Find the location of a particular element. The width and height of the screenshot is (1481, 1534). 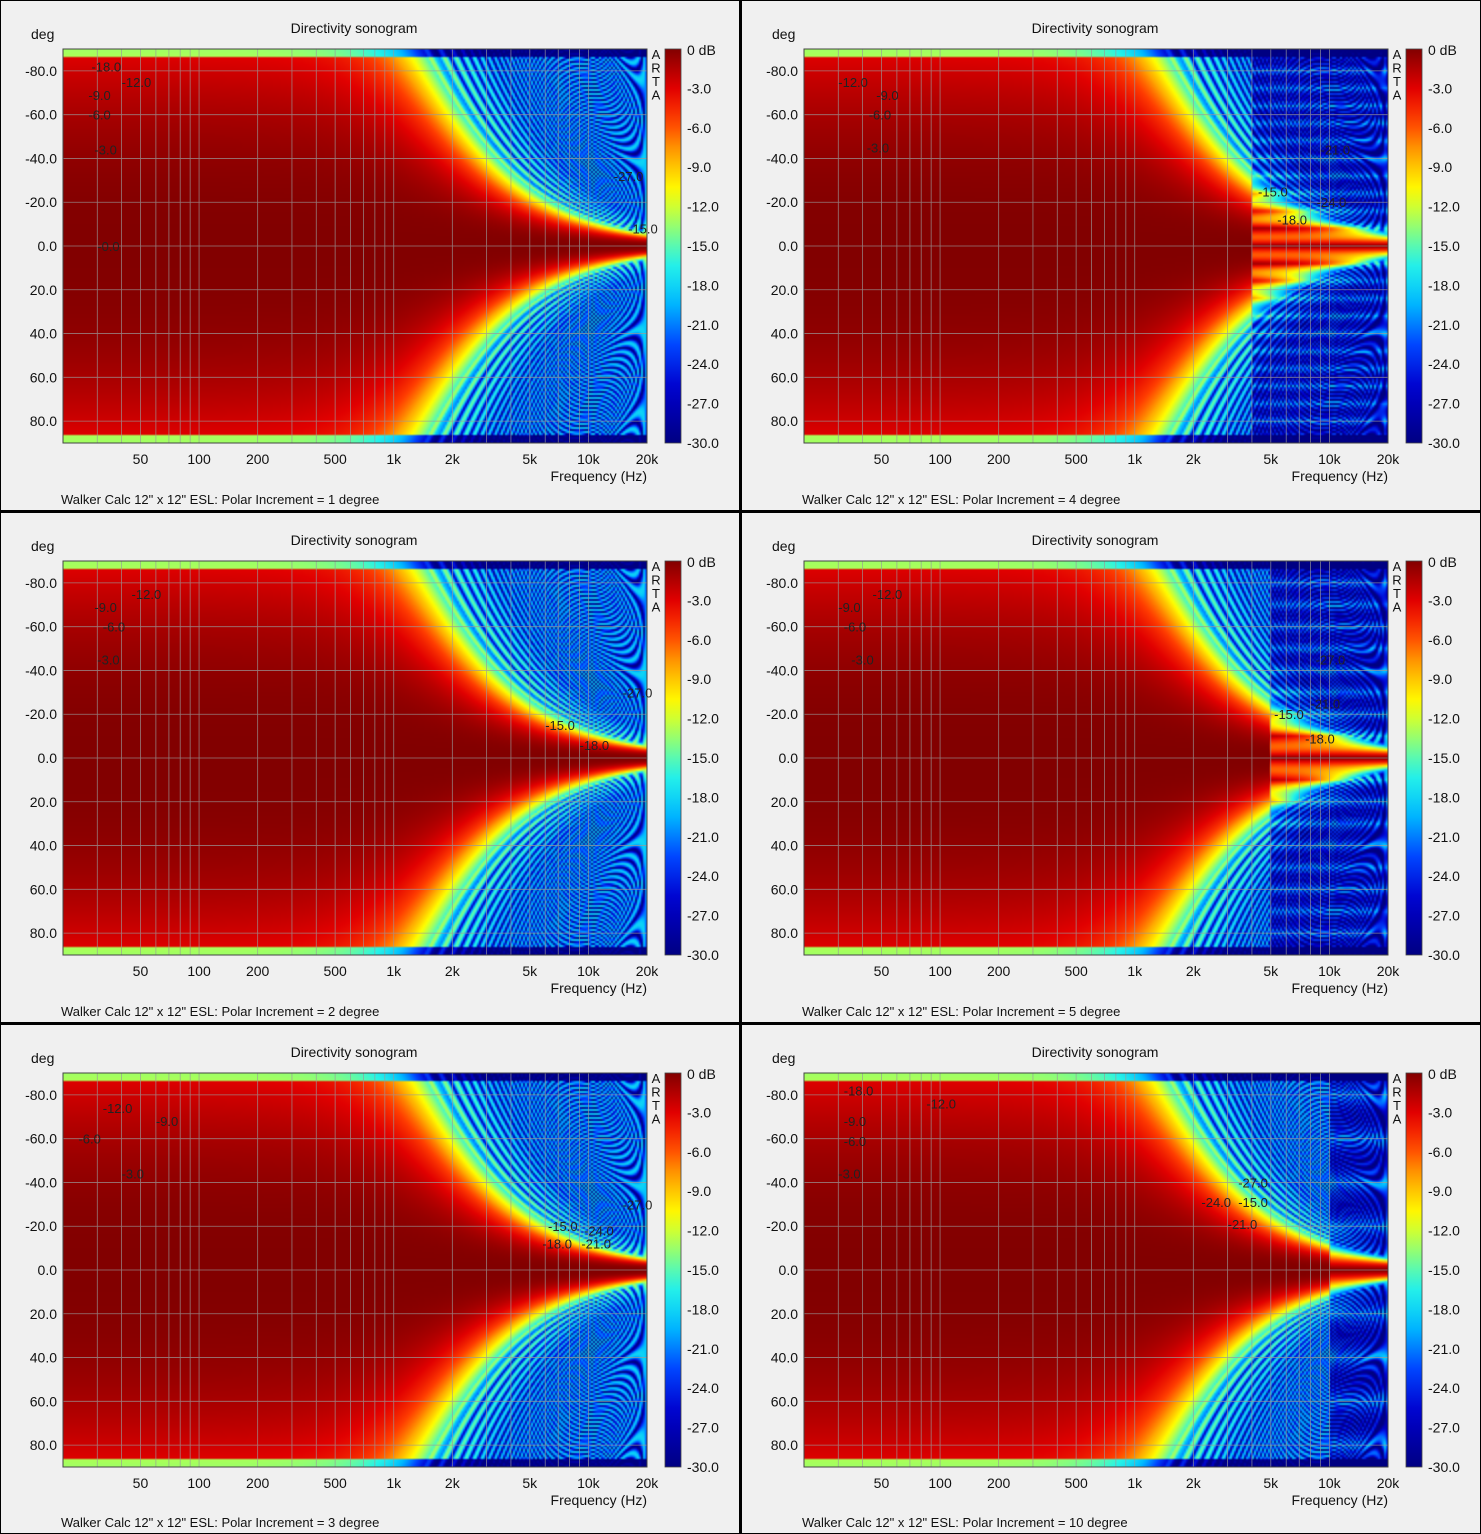

x-tick-label: 100 is located at coordinates (199, 971).